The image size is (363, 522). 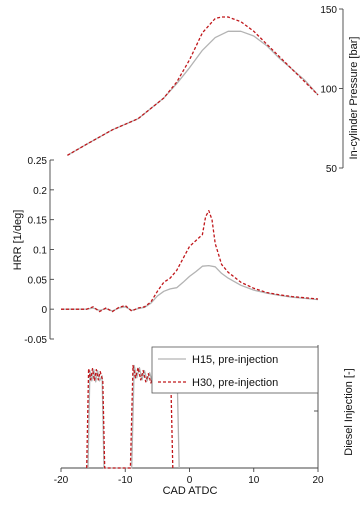 What do you see at coordinates (190, 480) in the screenshot?
I see `xtick-label: 0` at bounding box center [190, 480].